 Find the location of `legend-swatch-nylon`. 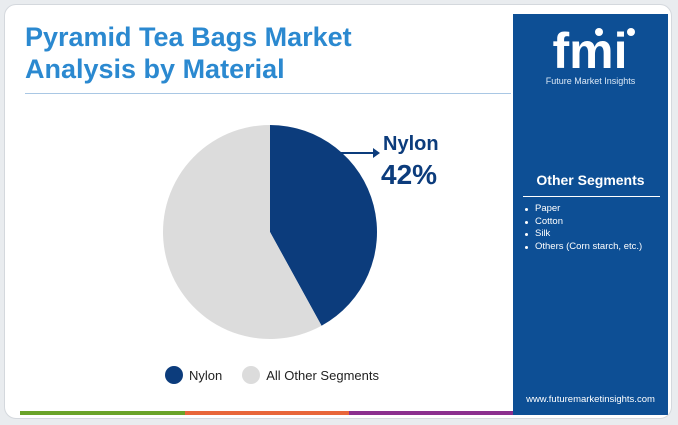

legend-swatch-nylon is located at coordinates (174, 375).